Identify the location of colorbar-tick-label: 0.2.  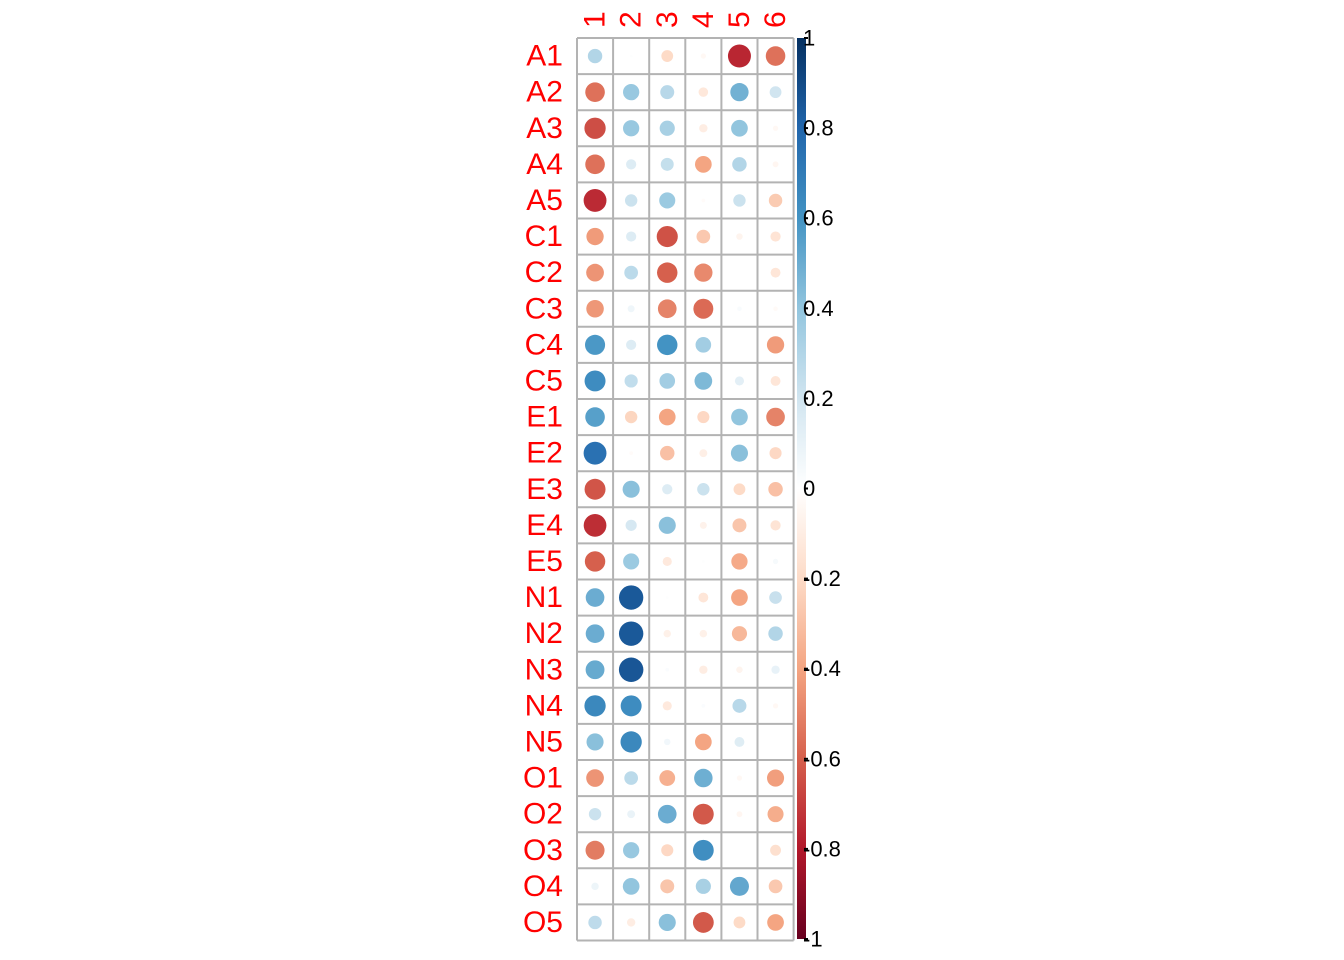
(818, 398).